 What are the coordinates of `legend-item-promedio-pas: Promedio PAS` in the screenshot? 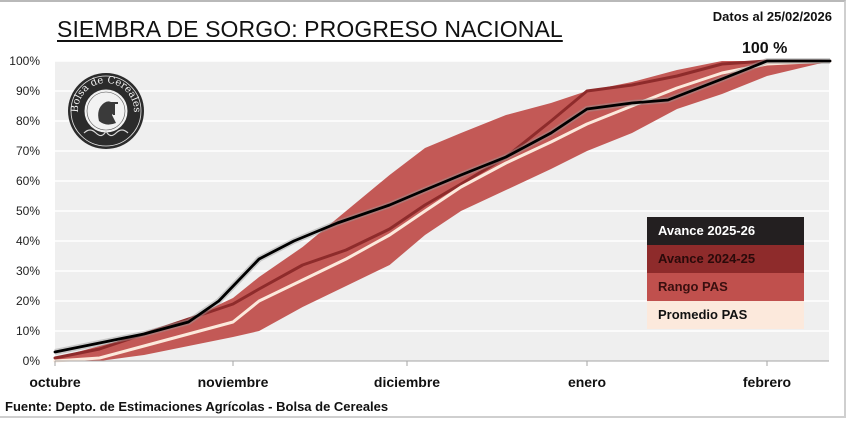 It's located at (725, 315).